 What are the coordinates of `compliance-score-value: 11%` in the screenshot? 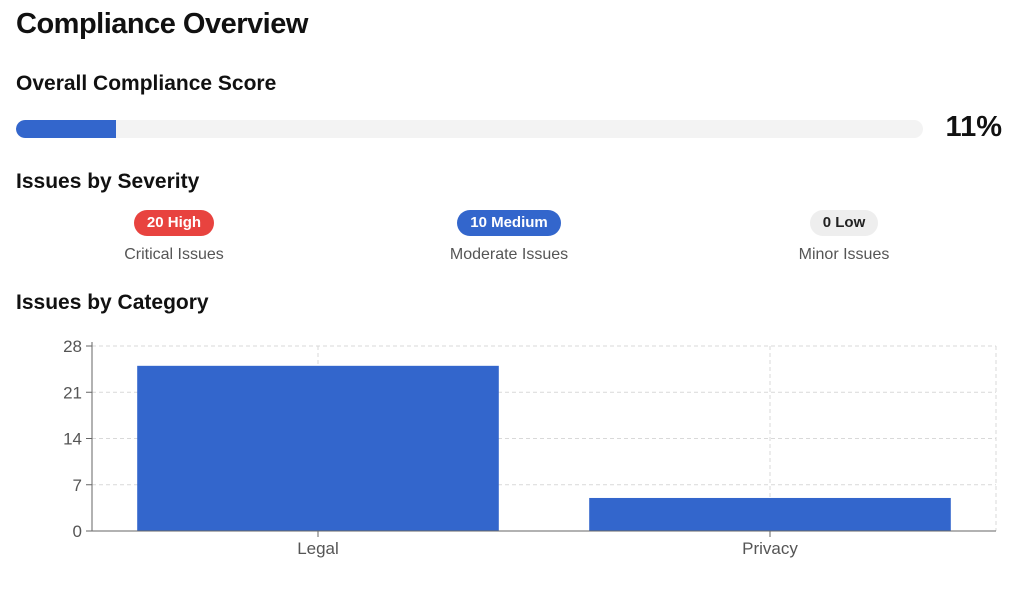 It's located at (973, 127).